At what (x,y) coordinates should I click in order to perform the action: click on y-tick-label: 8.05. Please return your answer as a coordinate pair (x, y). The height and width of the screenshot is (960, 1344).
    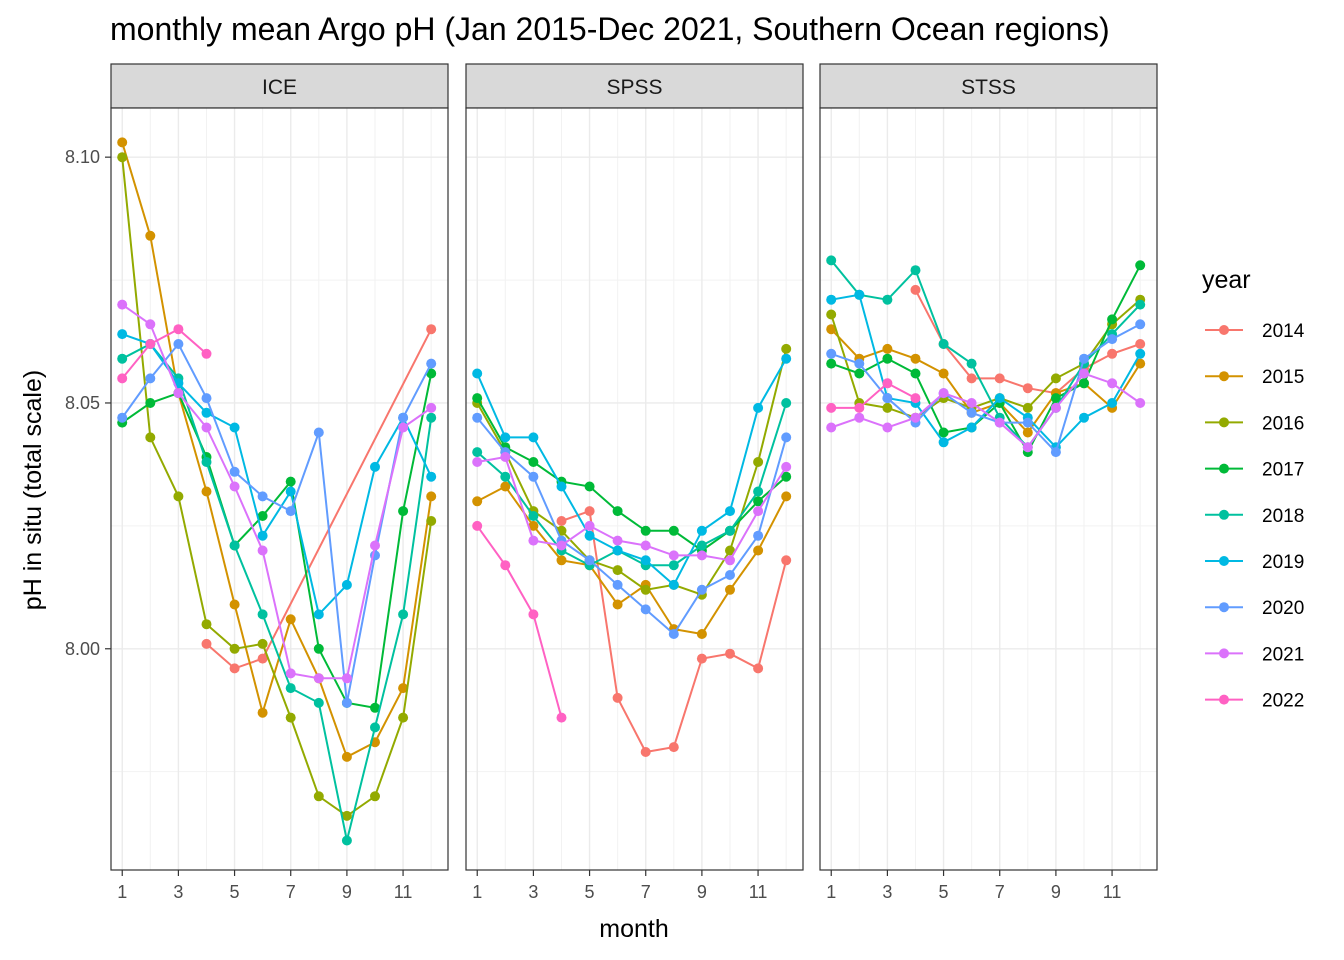
    Looking at the image, I should click on (82, 403).